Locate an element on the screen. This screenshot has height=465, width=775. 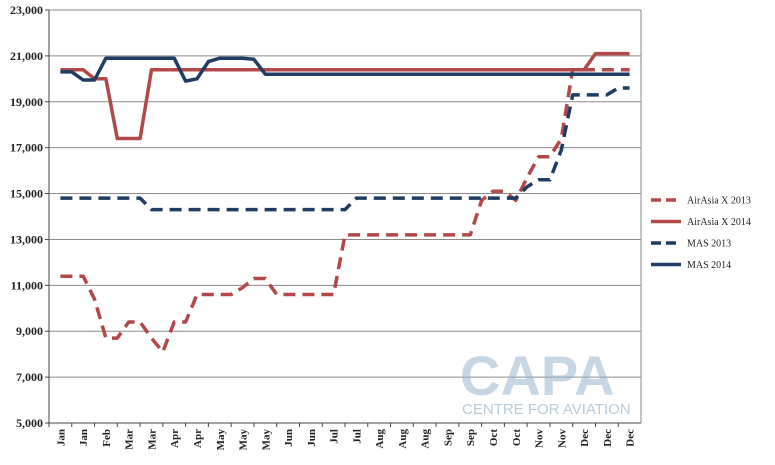
y-tick-label: 15,000 is located at coordinates (26, 194).